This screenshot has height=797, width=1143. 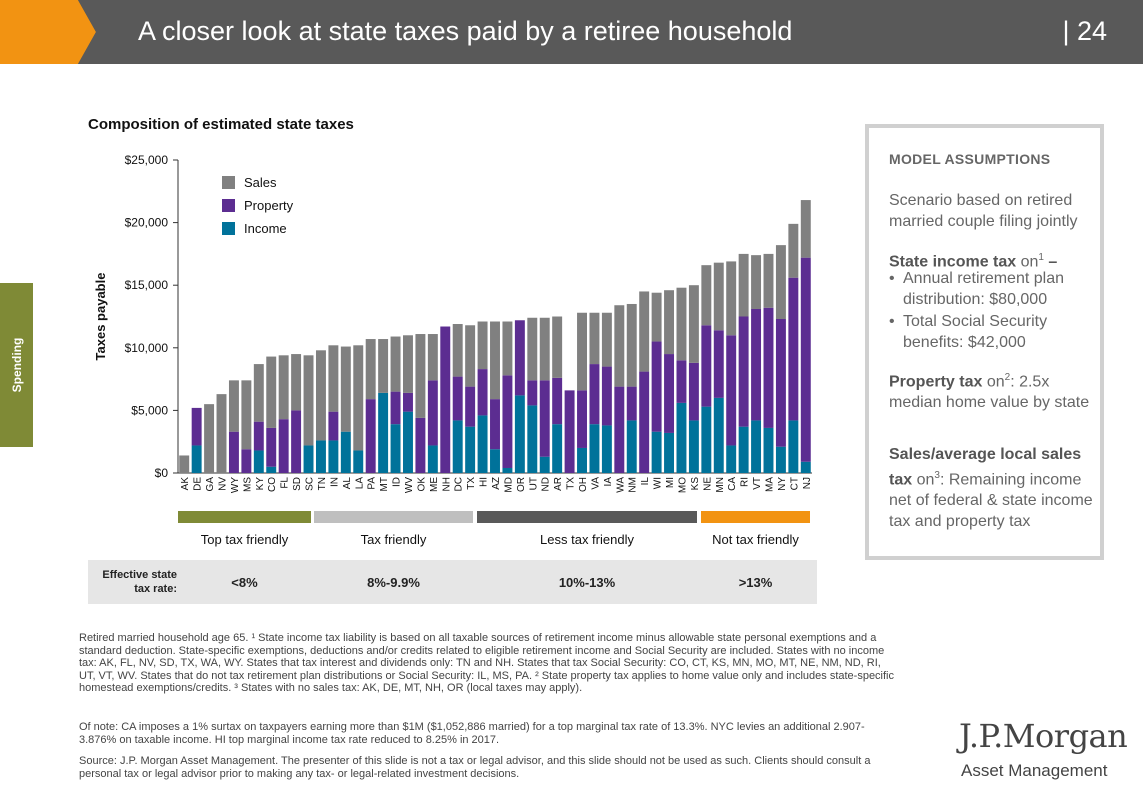 I want to click on bar-sales-ND, so click(x=544, y=349).